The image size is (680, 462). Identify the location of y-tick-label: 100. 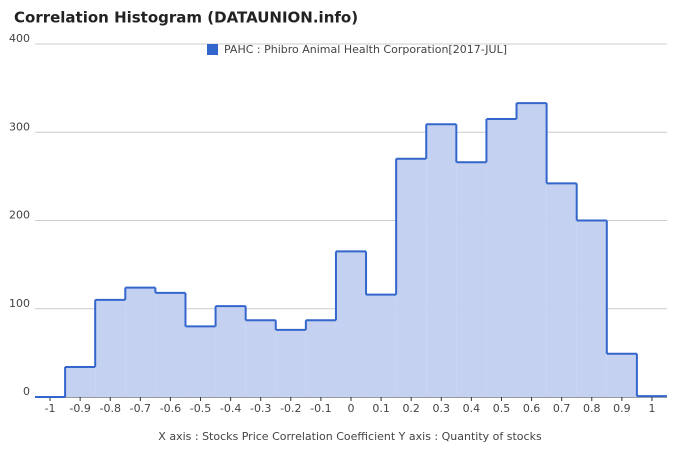
(19, 303).